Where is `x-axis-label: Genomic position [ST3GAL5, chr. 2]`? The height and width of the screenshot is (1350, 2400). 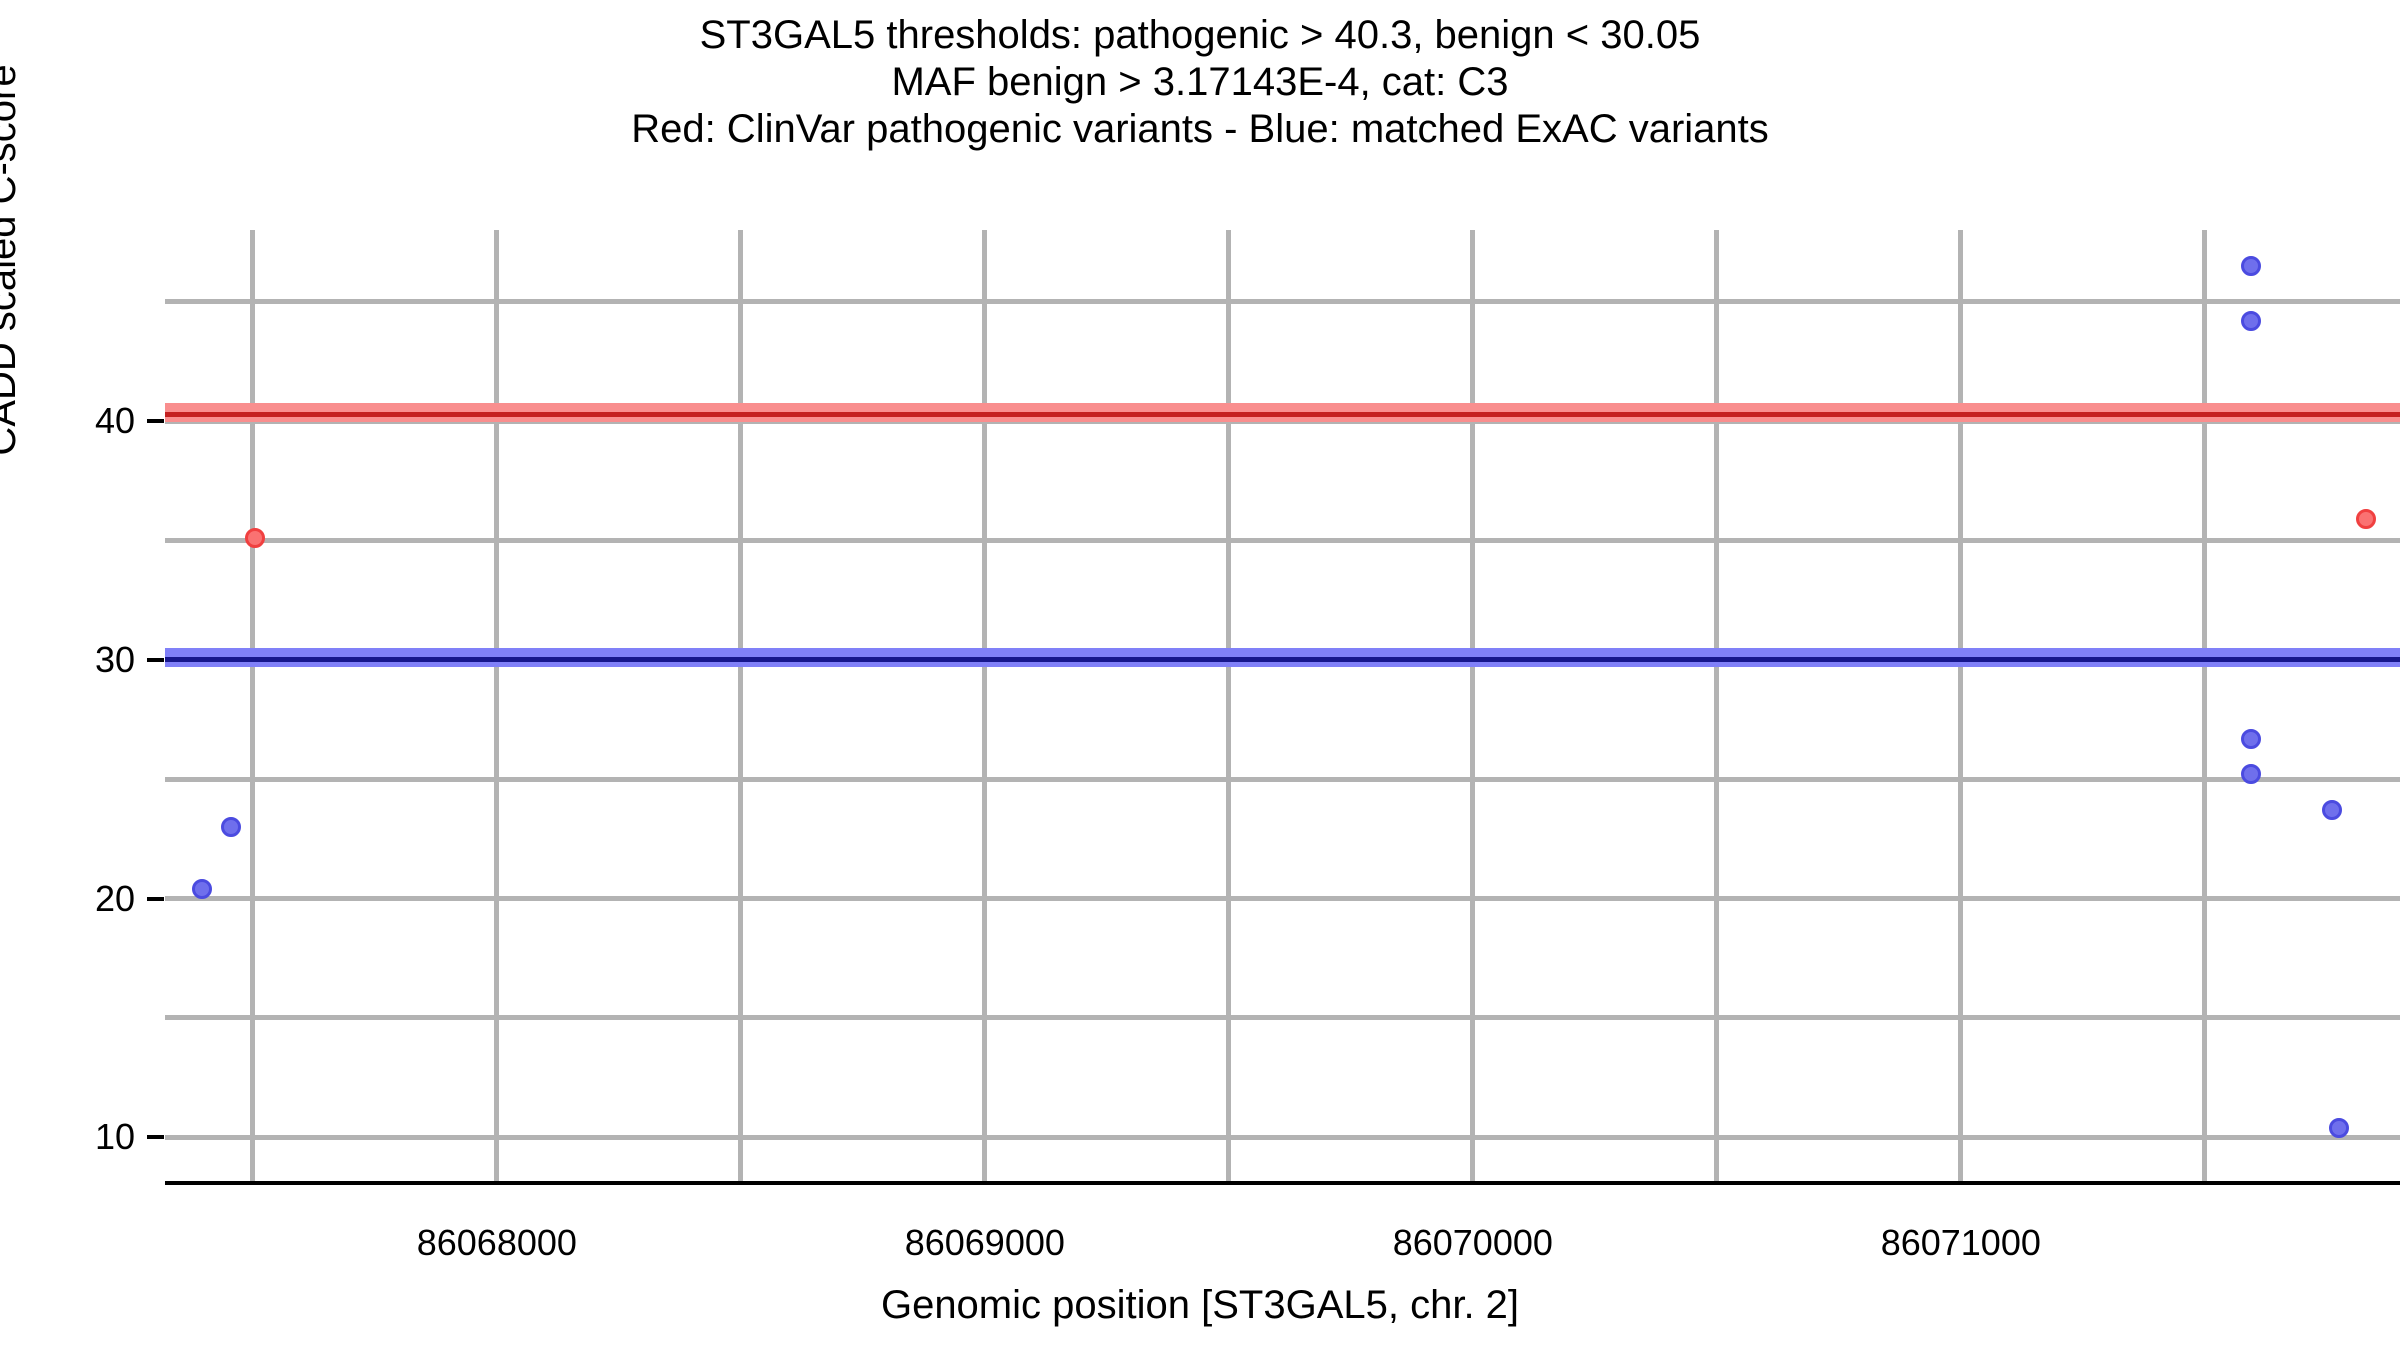 x-axis-label: Genomic position [ST3GAL5, chr. 2] is located at coordinates (1200, 1305).